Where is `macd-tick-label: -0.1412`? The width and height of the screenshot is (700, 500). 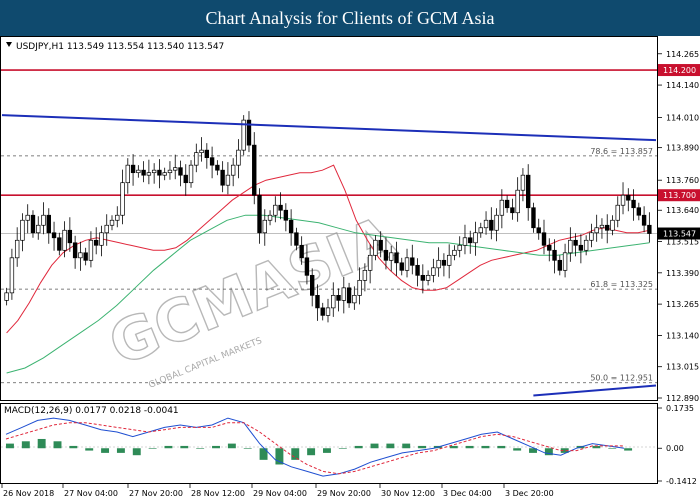
macd-tick-label: -0.1412 is located at coordinates (681, 481).